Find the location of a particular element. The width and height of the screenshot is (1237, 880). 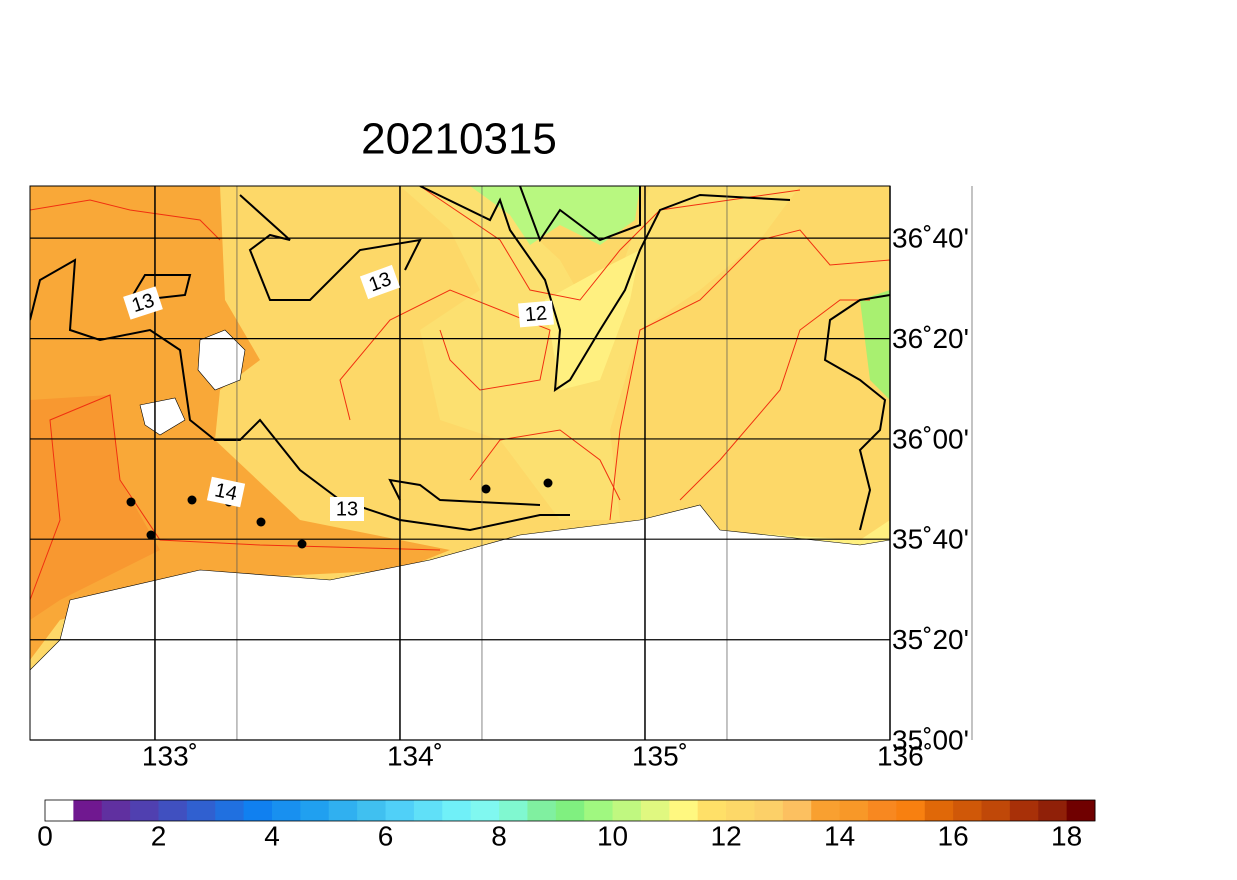

lat-tick-label: 35˚40' is located at coordinates (930, 539).